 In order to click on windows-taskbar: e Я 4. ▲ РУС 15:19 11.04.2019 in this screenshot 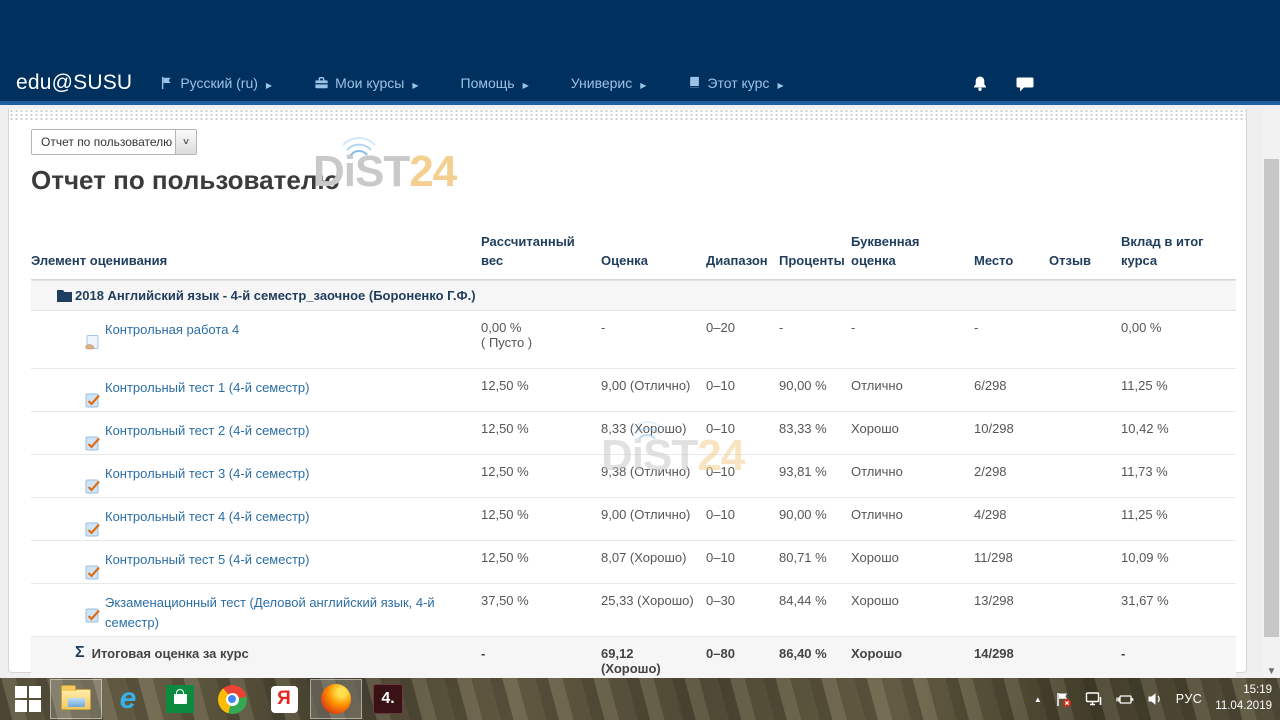, I will do `click(640, 699)`.